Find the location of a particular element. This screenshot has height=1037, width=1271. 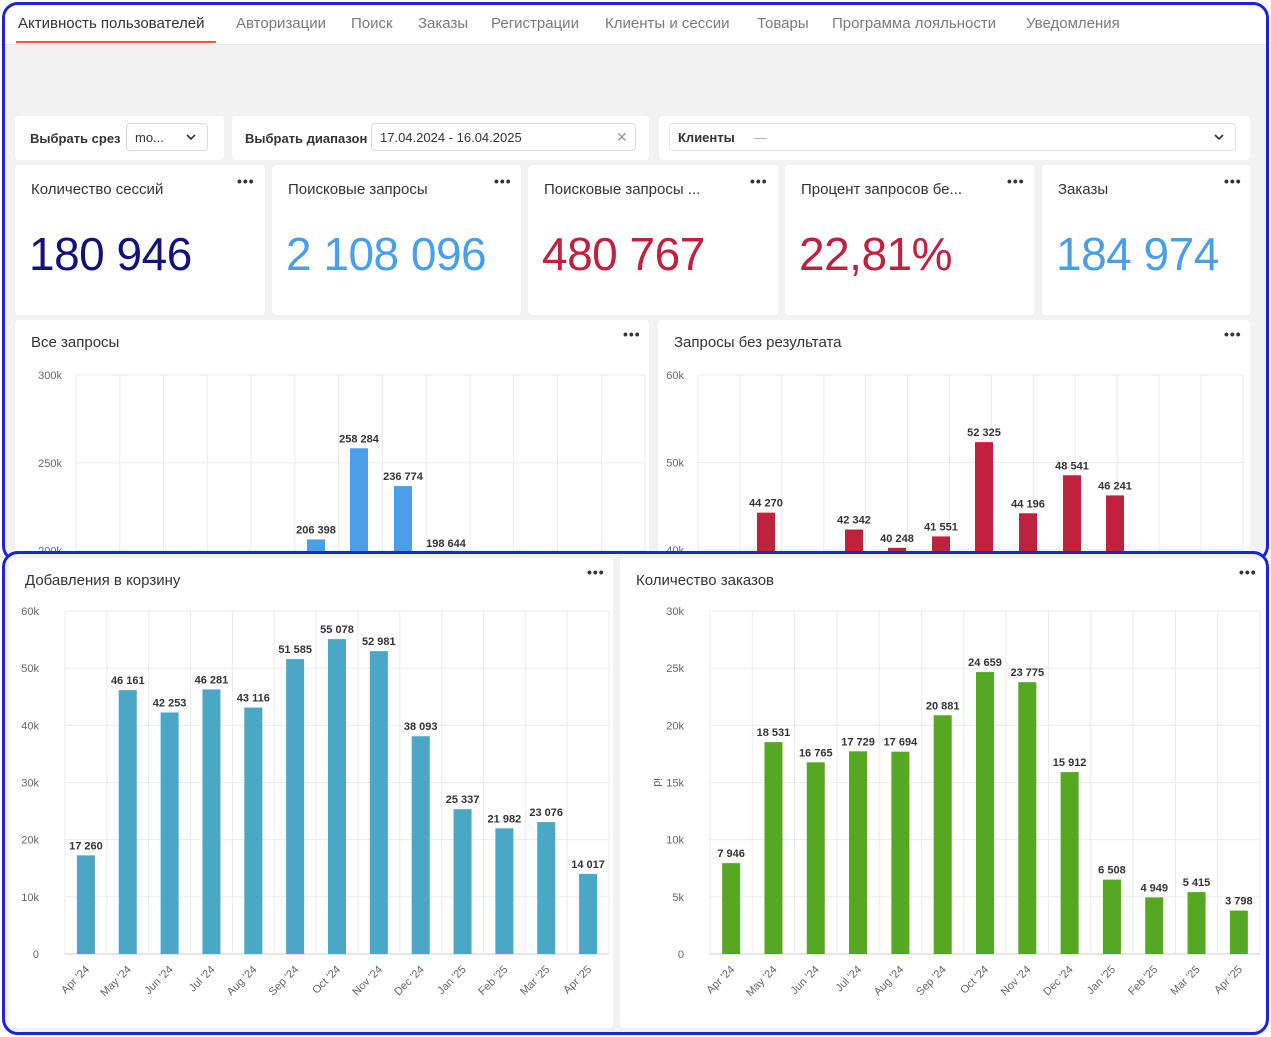

data-label: 46 281 is located at coordinates (212, 680).